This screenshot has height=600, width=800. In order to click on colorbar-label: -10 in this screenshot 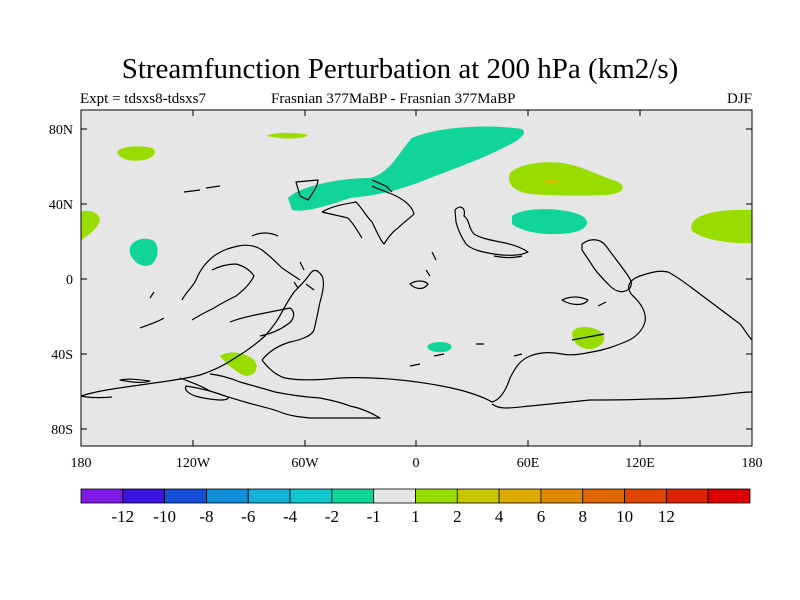, I will do `click(164, 516)`.